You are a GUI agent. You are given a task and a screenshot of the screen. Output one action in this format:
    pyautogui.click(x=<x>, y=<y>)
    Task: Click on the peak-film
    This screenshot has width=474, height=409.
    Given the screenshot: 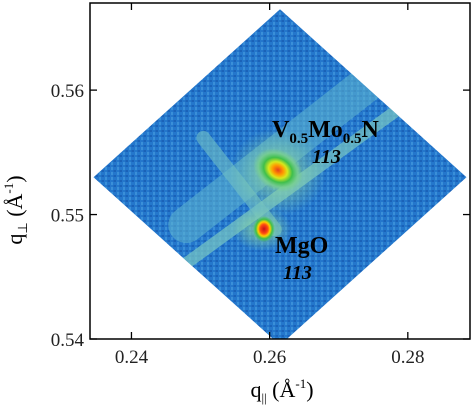 What is the action you would take?
    pyautogui.click(x=278, y=170)
    